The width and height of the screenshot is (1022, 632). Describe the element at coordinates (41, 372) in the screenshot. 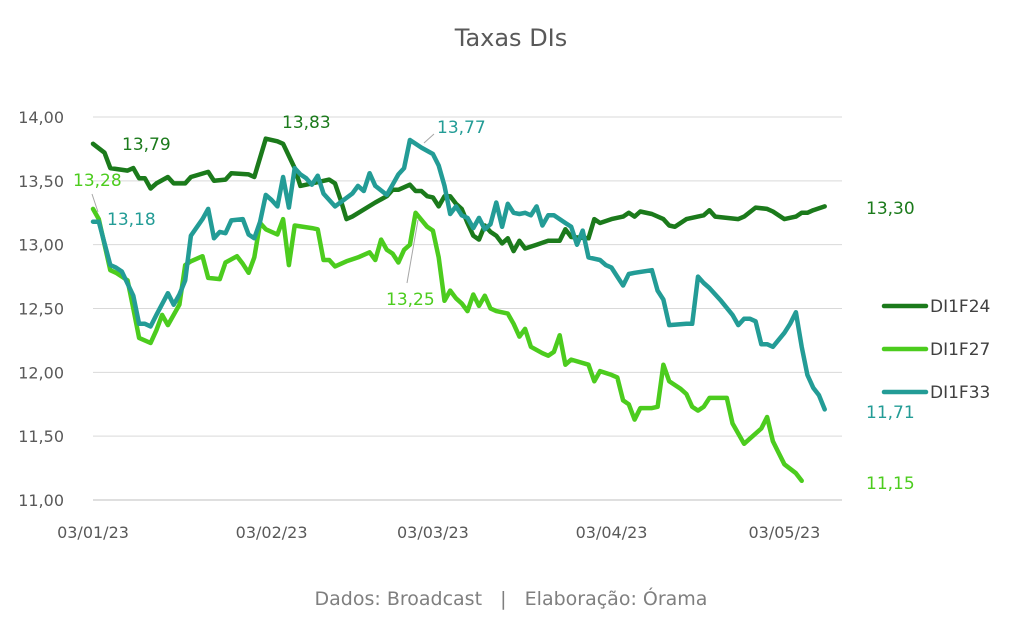

I see `y-tick-label: 12,00` at that location.